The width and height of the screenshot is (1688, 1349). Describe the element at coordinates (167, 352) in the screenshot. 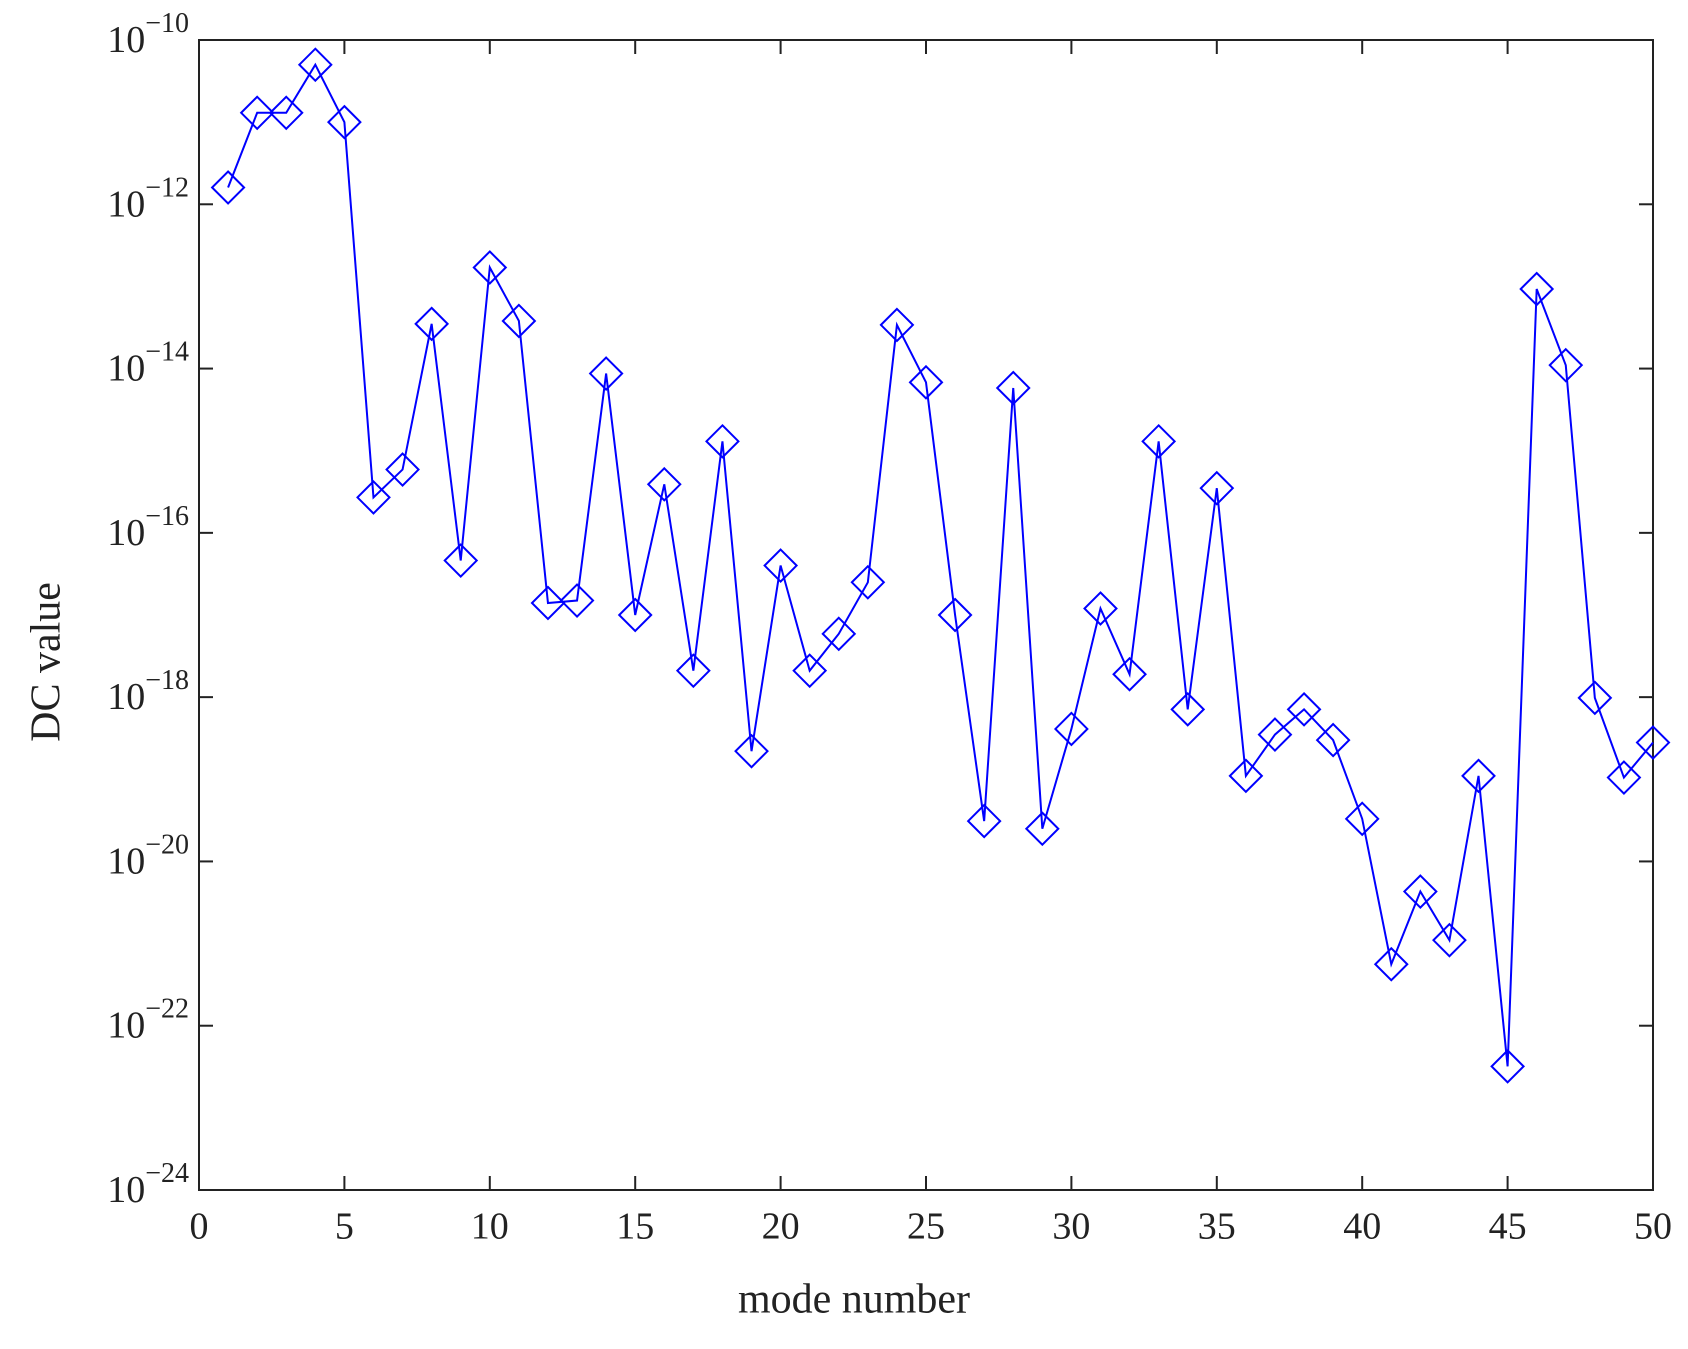

I see `tick-exponent: −14` at that location.